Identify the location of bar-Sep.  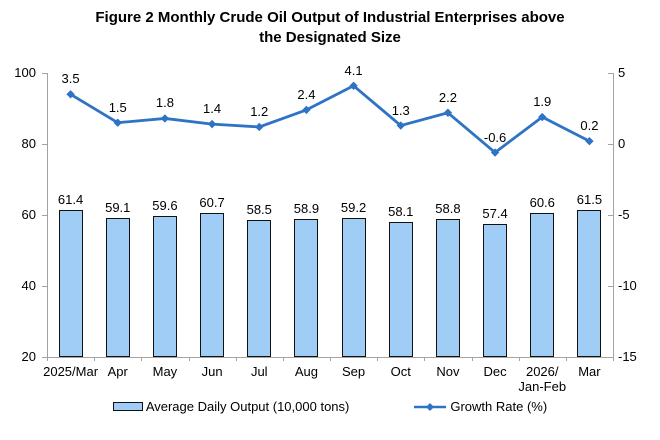
(353, 287).